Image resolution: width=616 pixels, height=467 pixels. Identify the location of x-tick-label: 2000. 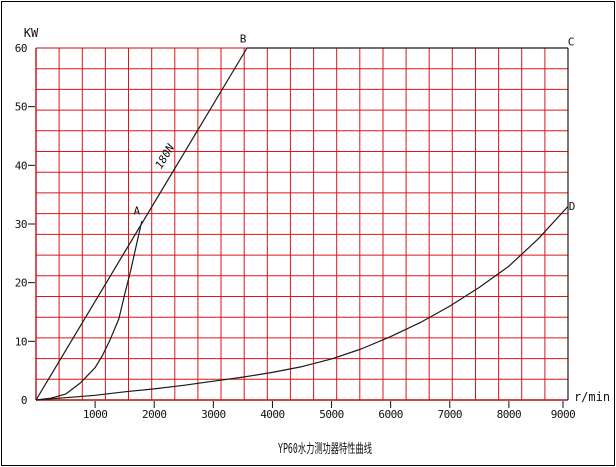
(154, 414).